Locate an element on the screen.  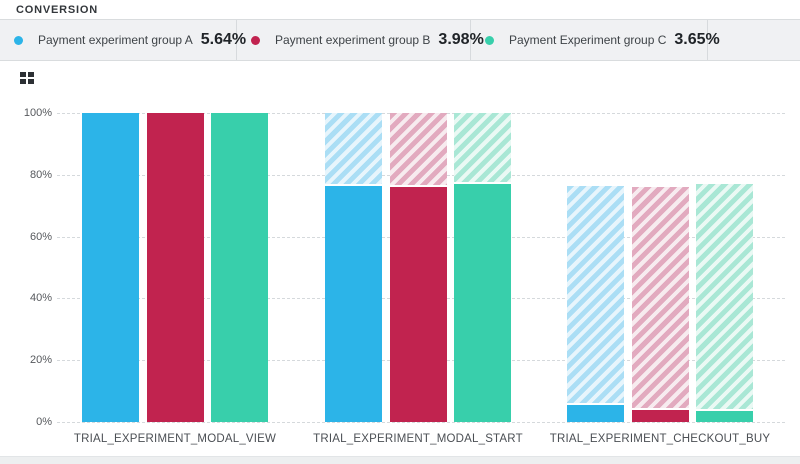
layout-grid-icon is located at coordinates (27, 78).